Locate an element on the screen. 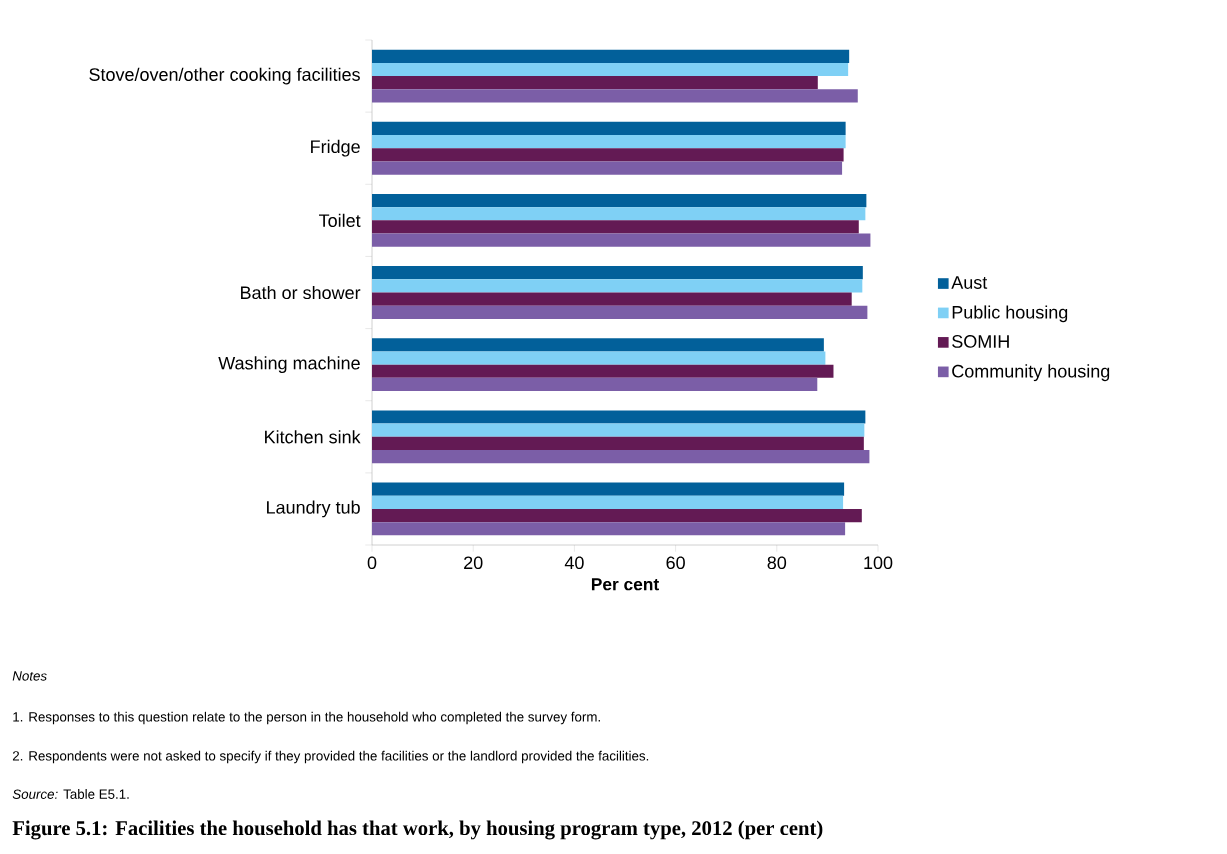  text: 1. Responses to this question relate to the person in the household who completed the survey form. is located at coordinates (306, 718).